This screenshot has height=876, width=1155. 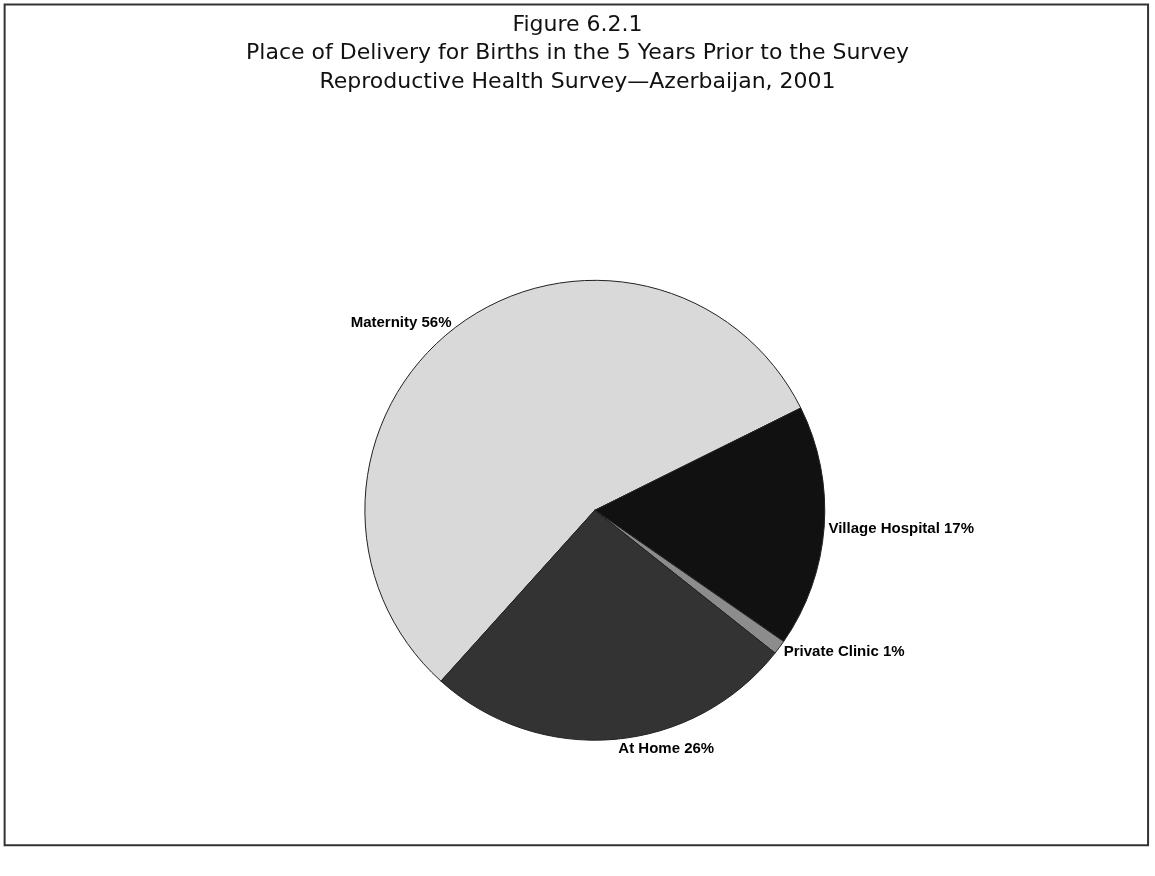 I want to click on slice-label: Maternity 56%, so click(x=401, y=322).